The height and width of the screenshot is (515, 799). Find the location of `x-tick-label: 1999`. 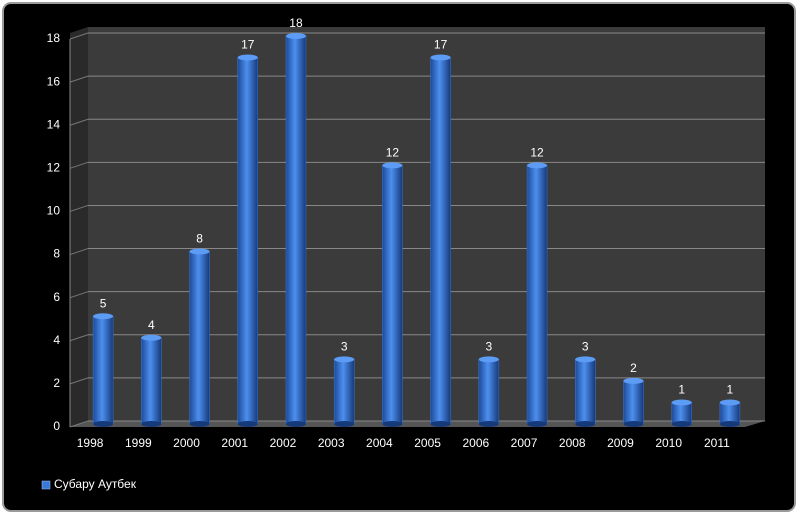

x-tick-label: 1999 is located at coordinates (138, 443).